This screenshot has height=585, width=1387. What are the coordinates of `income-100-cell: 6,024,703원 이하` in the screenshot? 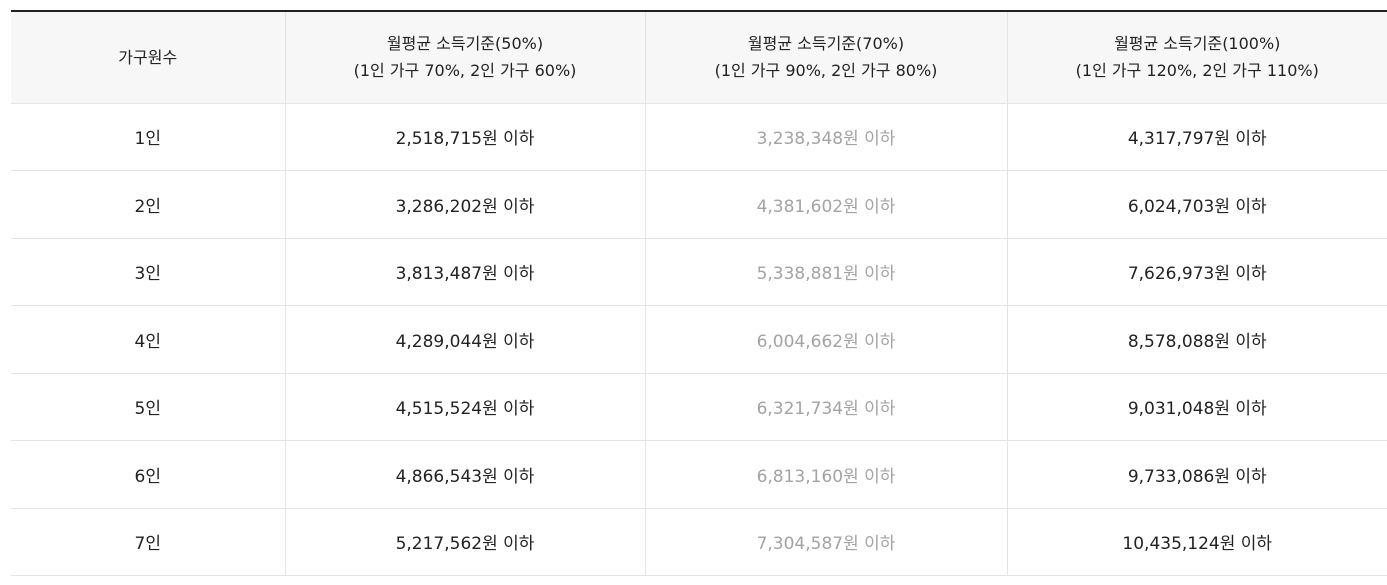 It's located at (1196, 204).